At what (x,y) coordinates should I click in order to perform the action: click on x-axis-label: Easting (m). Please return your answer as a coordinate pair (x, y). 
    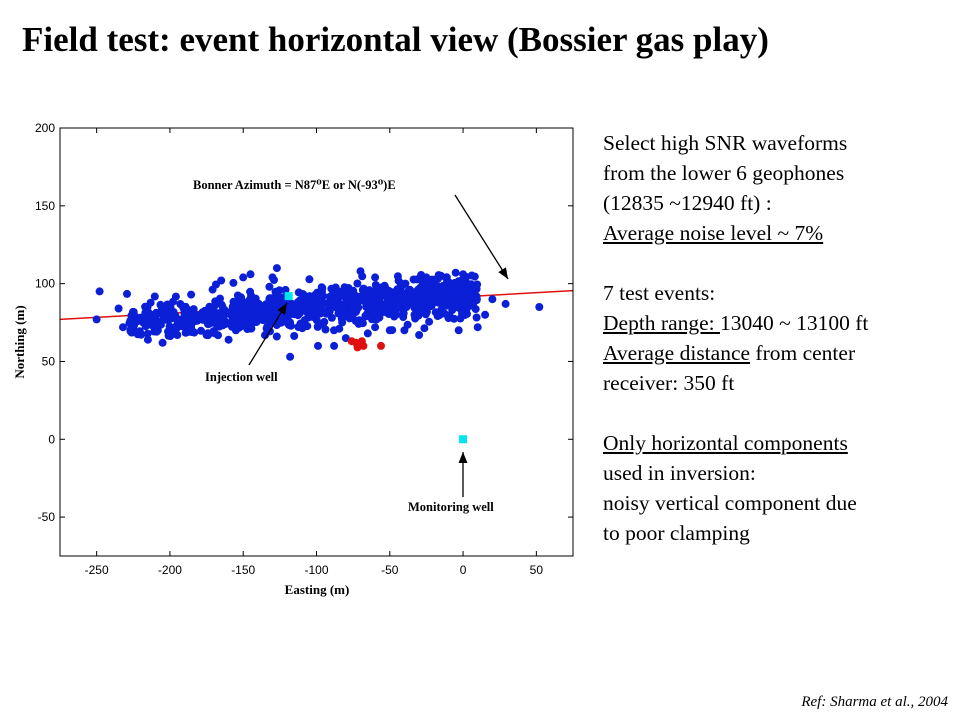
    Looking at the image, I should click on (317, 589).